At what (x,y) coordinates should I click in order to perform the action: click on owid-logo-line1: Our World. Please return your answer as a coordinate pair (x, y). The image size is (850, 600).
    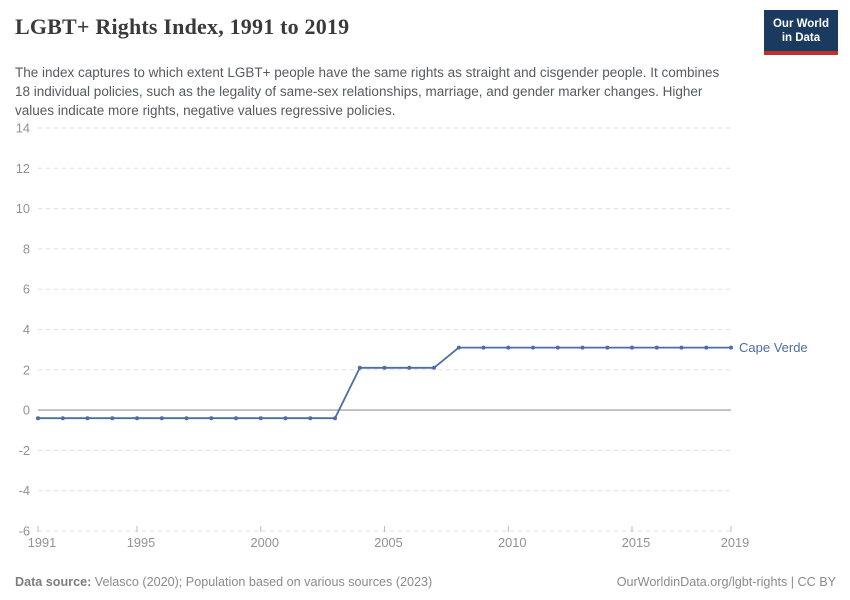
    Looking at the image, I should click on (800, 24).